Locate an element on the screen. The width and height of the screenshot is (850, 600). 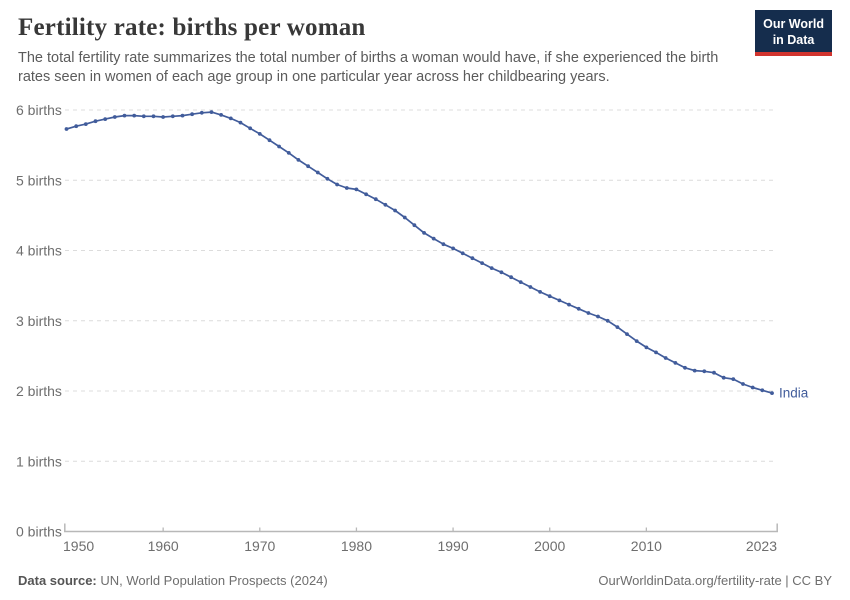
data-source-label: Data source: is located at coordinates (57, 580).